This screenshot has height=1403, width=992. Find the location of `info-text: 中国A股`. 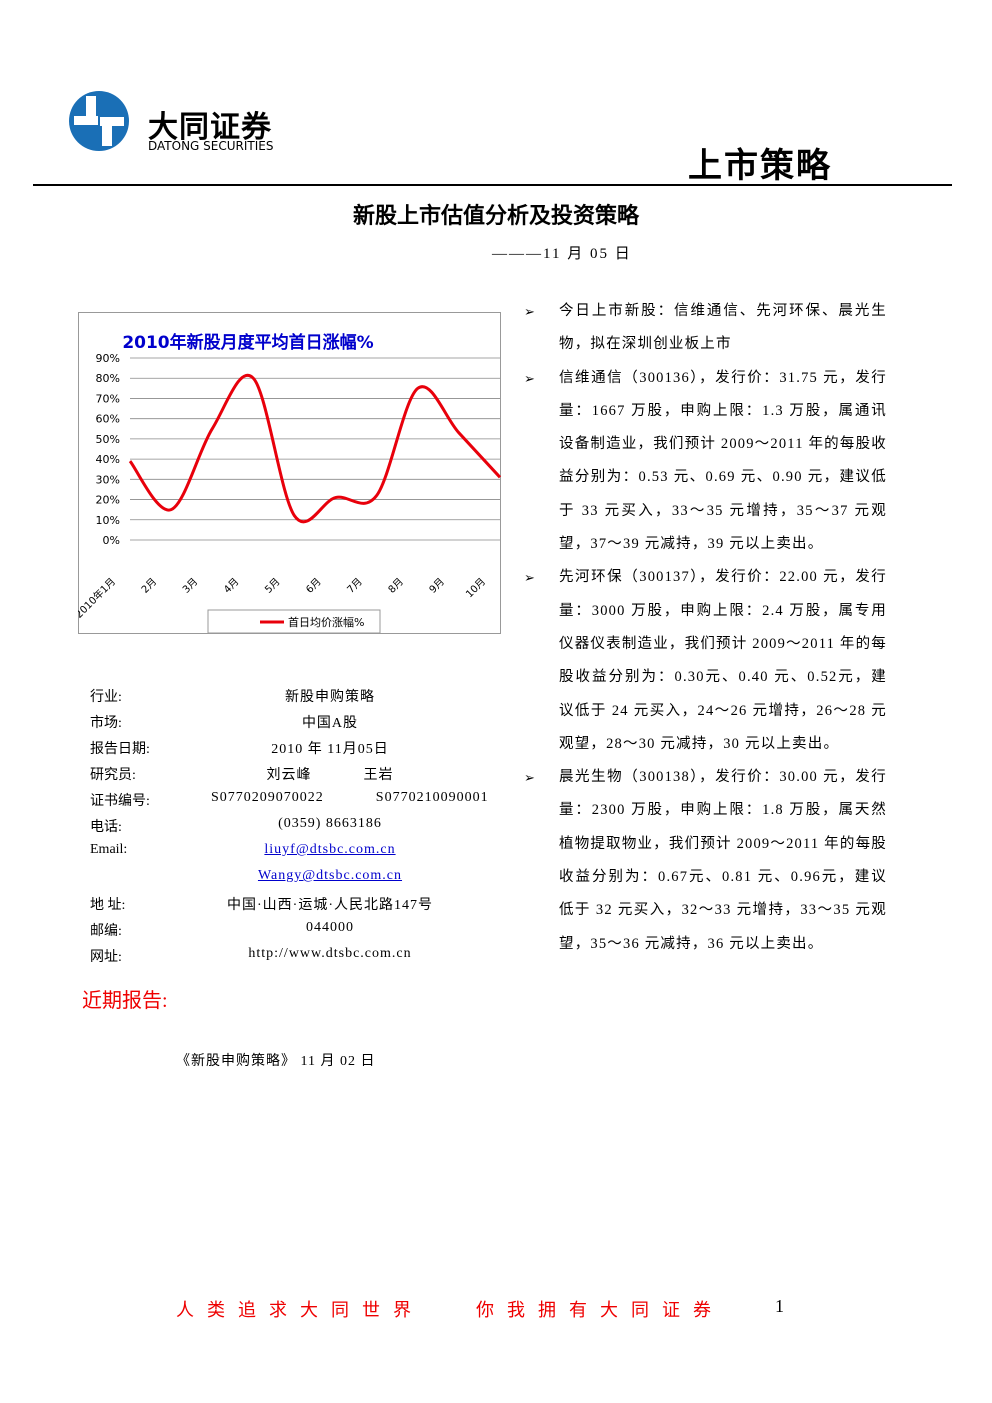

info-text: 中国A股 is located at coordinates (330, 723).